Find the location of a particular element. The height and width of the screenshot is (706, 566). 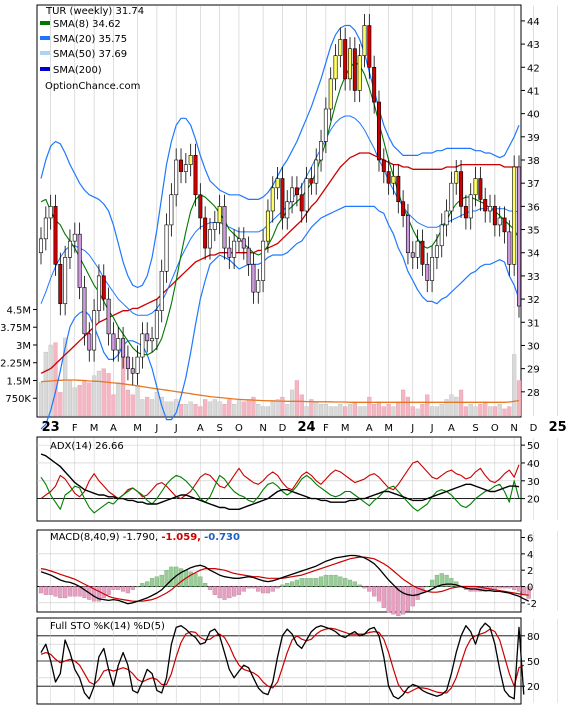

x-axis-label: F is located at coordinates (326, 428).